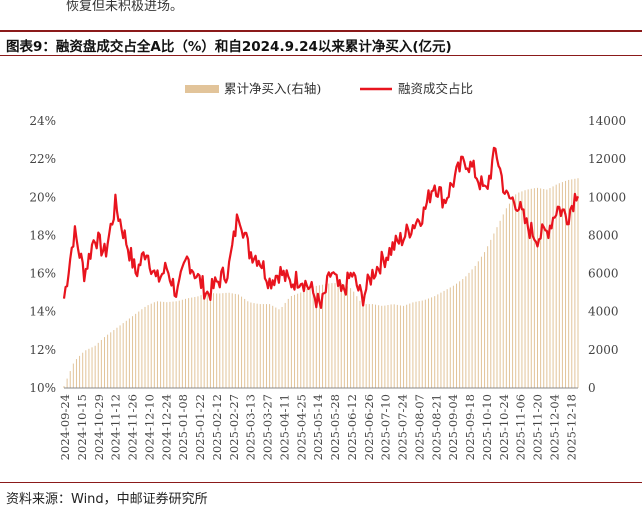  Describe the element at coordinates (217, 427) in the screenshot. I see `x-tick-label: 2025-02-12` at that location.